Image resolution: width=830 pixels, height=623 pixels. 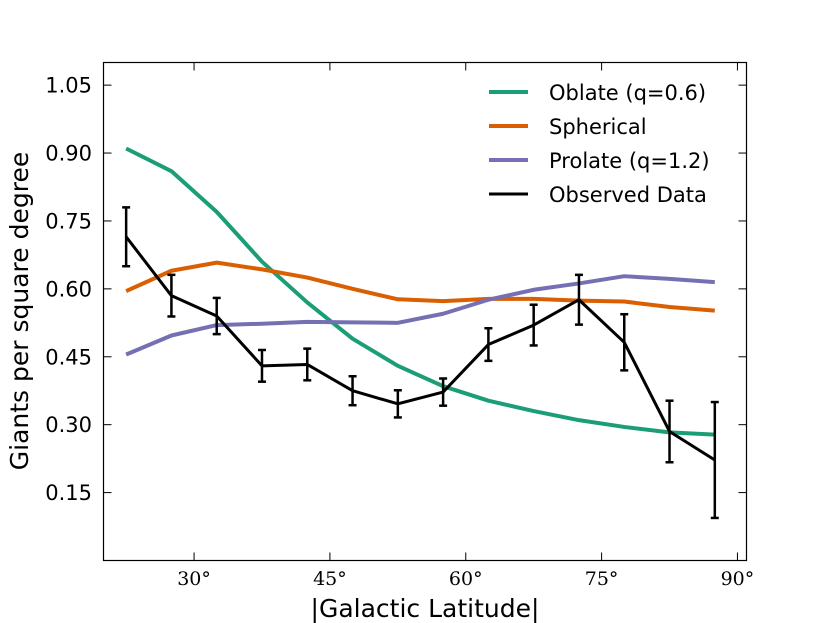 What do you see at coordinates (19, 311) in the screenshot?
I see `y-axis-label: Giants per square degree` at bounding box center [19, 311].